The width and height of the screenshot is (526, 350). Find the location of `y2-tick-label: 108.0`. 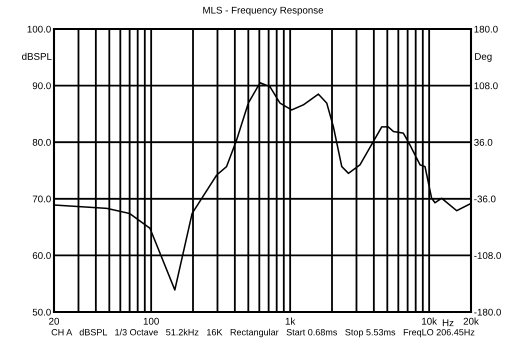

y2-tick-label: 108.0 is located at coordinates (486, 86).